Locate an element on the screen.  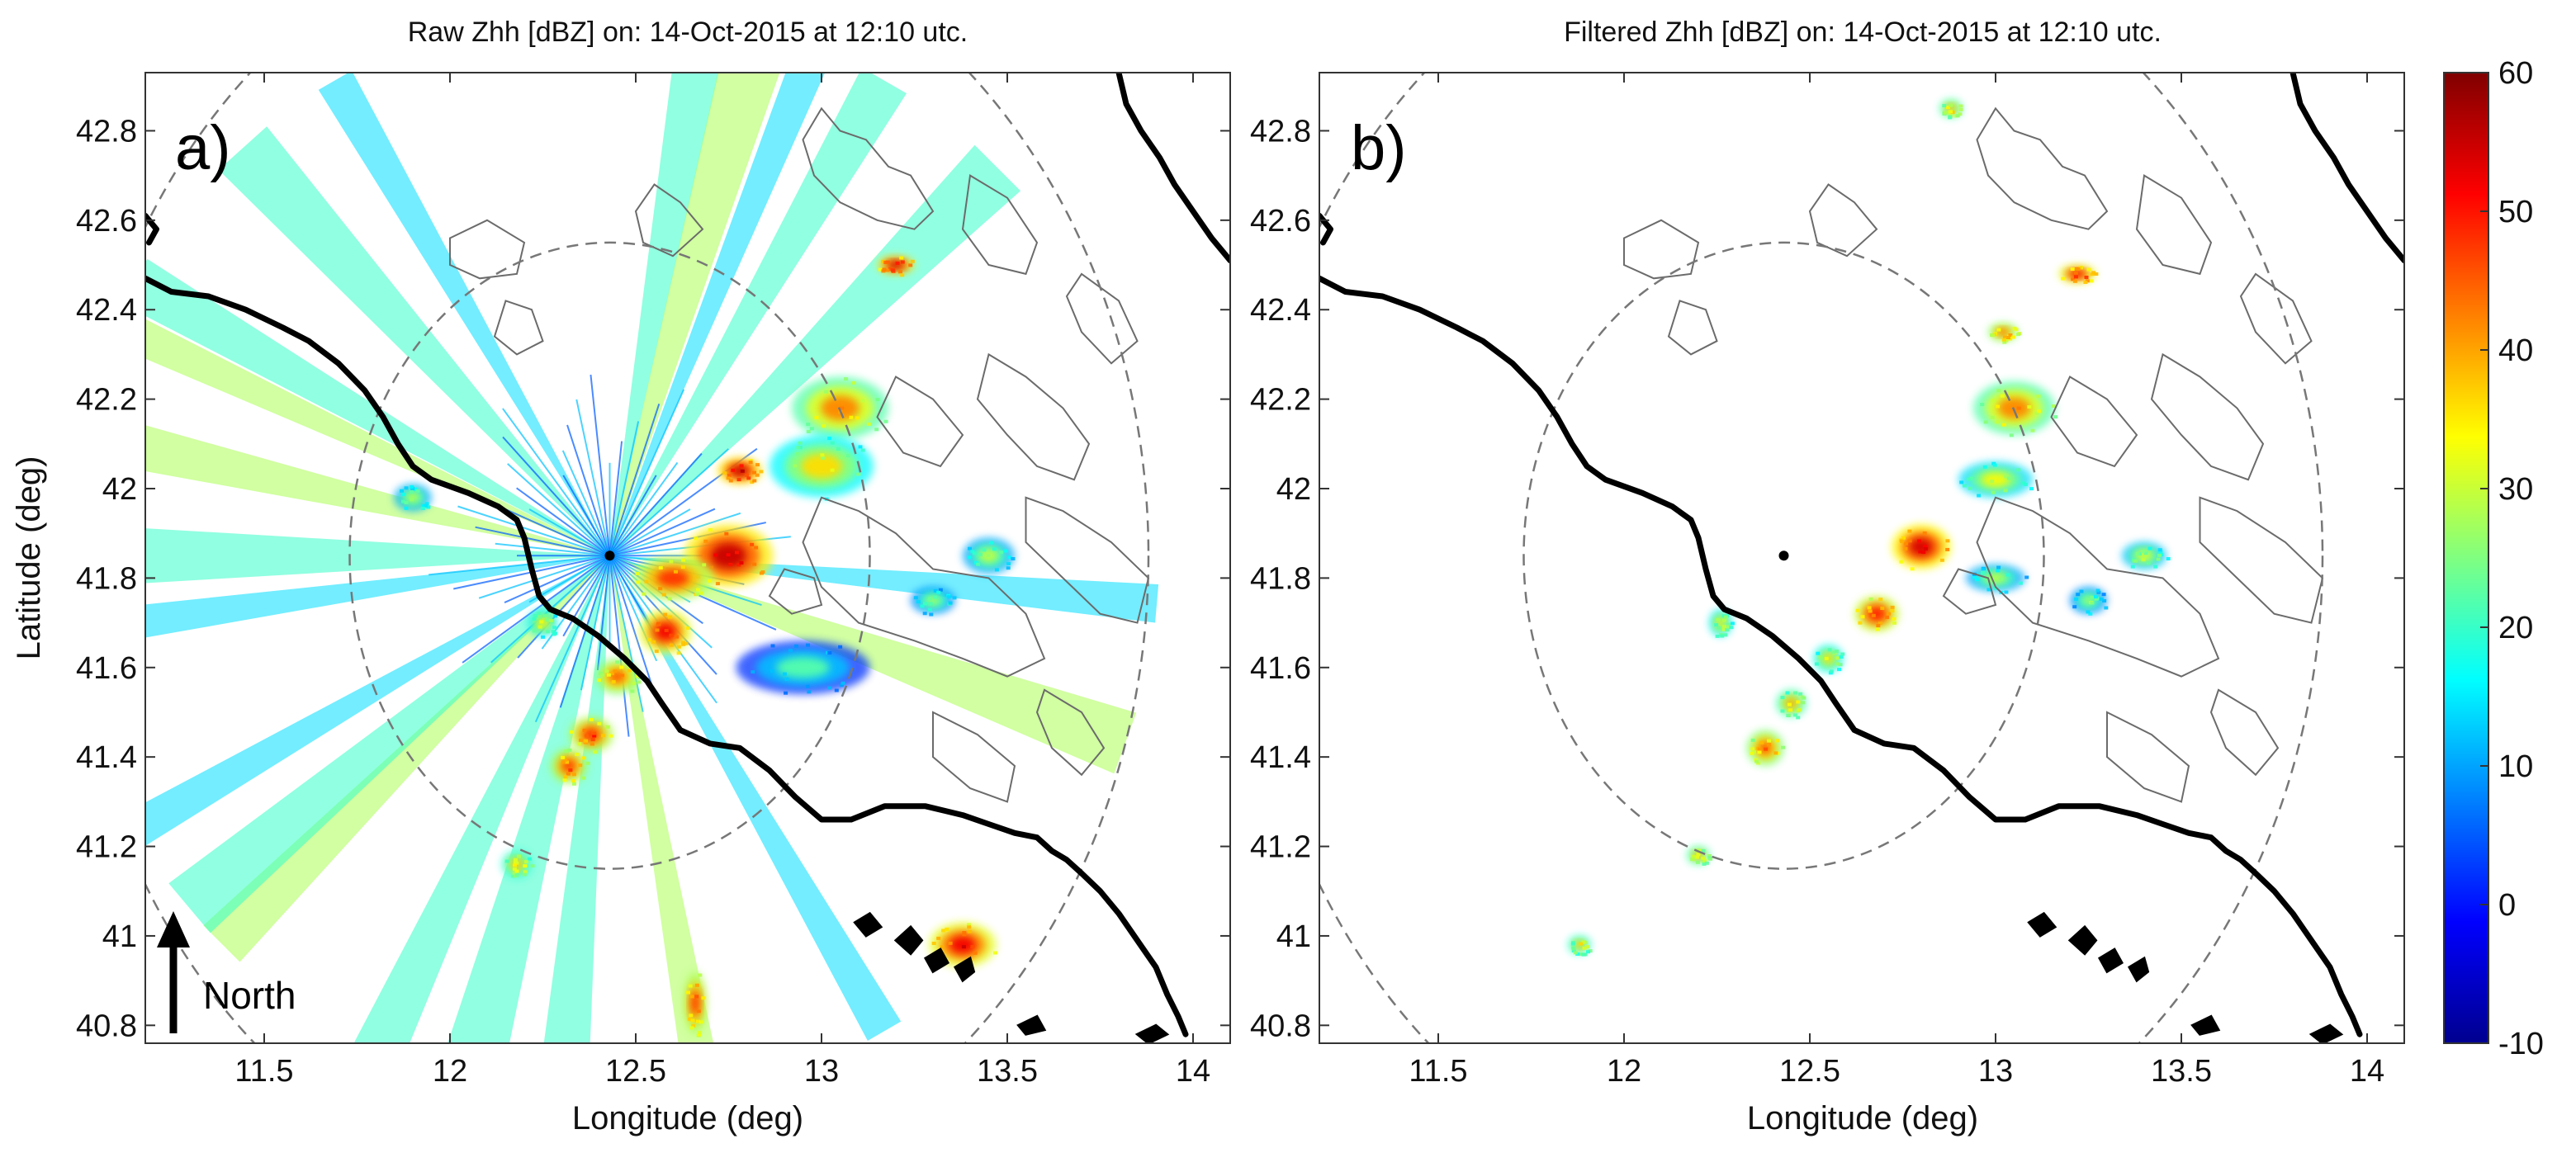
colorbar-tick-label: 0 is located at coordinates (2507, 905).